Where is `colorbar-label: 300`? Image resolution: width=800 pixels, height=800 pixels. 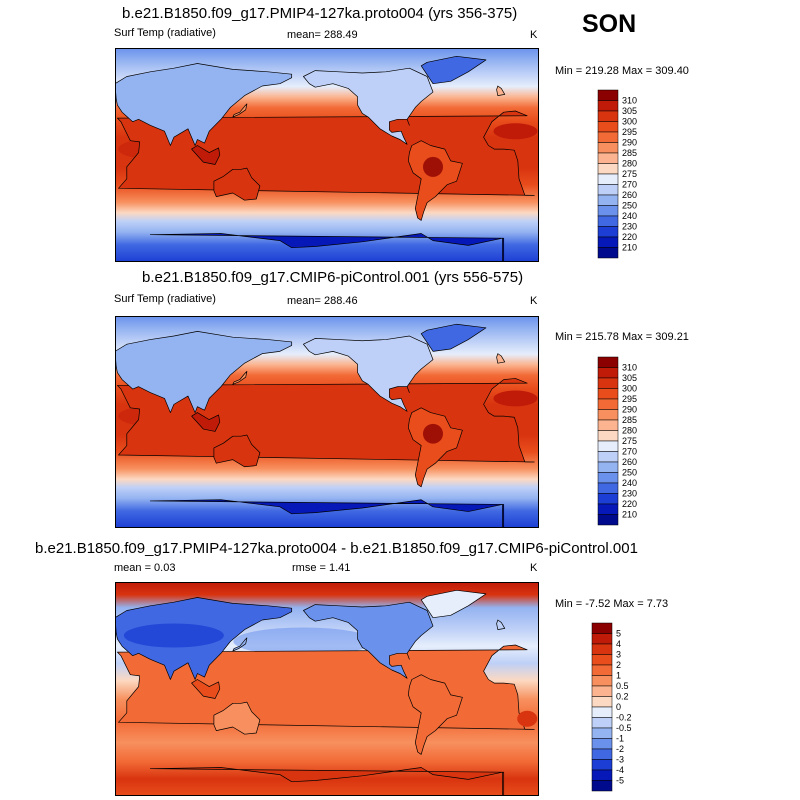 colorbar-label: 300 is located at coordinates (629, 122).